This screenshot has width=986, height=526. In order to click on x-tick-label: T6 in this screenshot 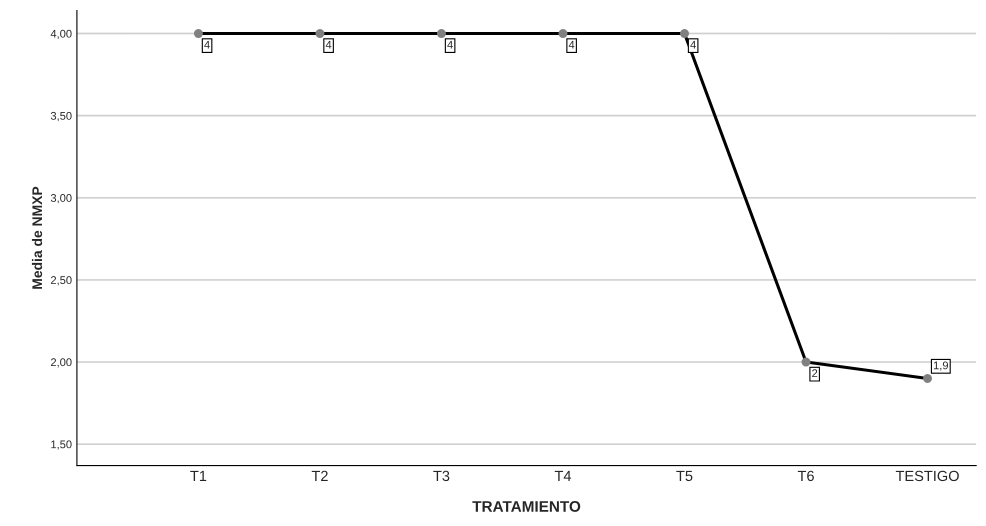, I will do `click(806, 476)`.